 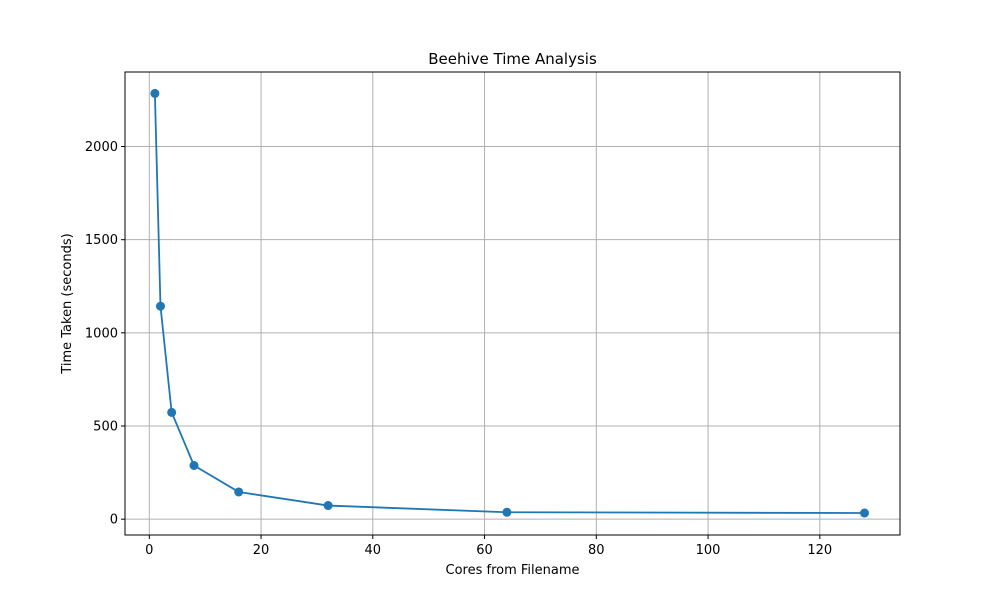 I want to click on x-tick-label: 120, so click(x=819, y=550).